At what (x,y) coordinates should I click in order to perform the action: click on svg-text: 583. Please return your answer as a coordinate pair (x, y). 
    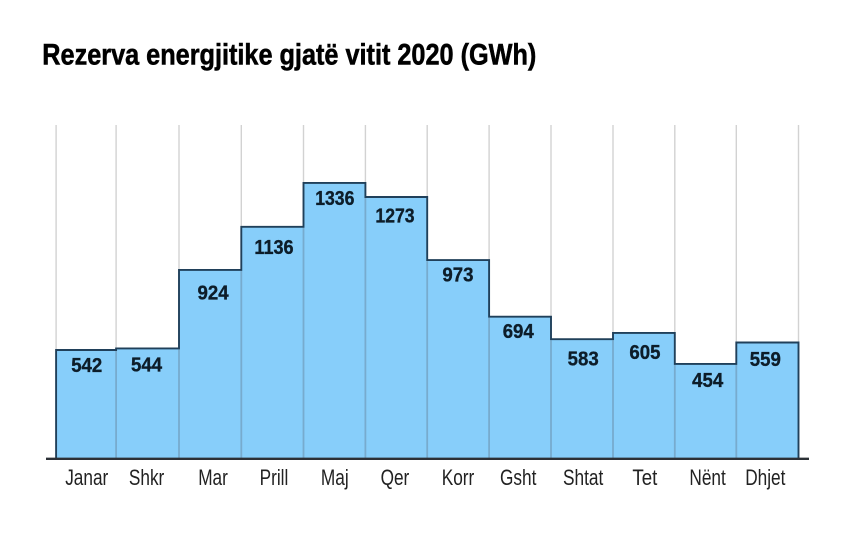
    Looking at the image, I should click on (583, 359).